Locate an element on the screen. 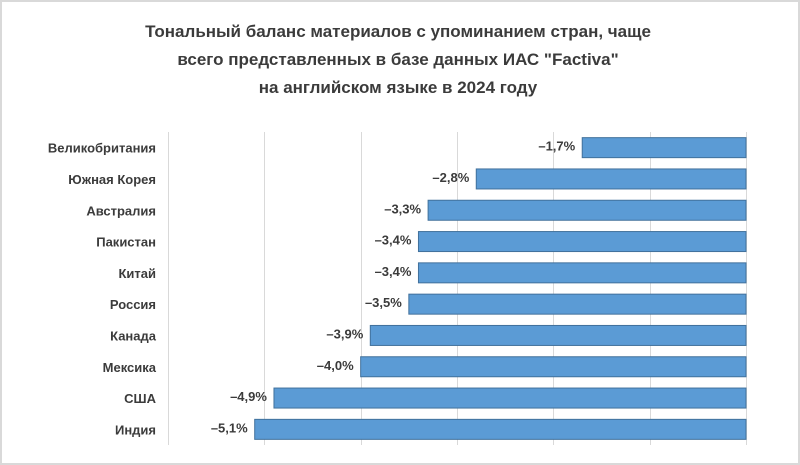  data-label: –2,8% is located at coordinates (450, 177).